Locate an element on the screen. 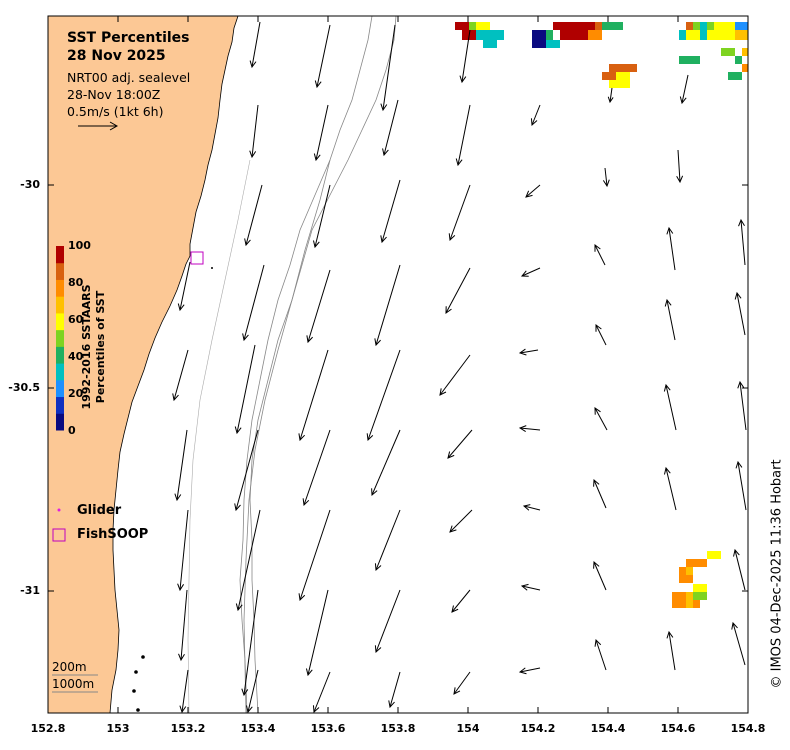 The image size is (790, 750). colorbar-tick: 40 is located at coordinates (76, 356).